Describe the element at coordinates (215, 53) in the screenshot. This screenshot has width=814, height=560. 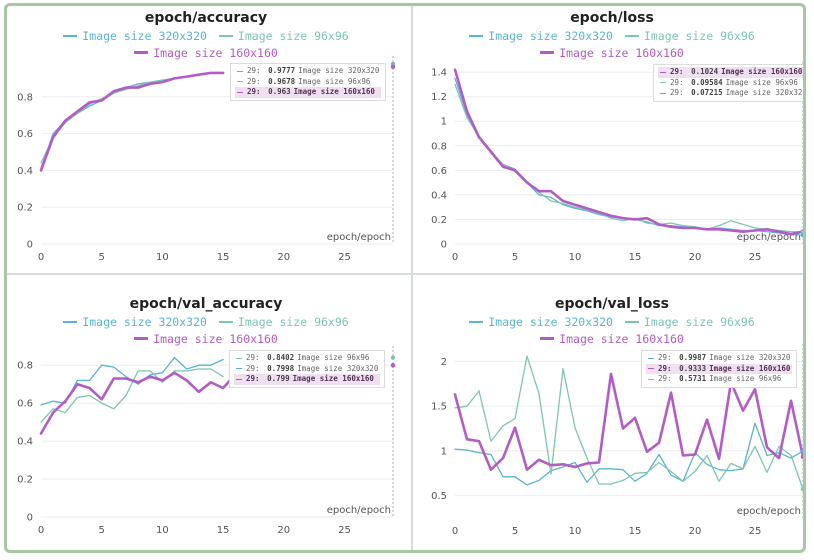
I see `legend-label: Image size 160x160` at that location.